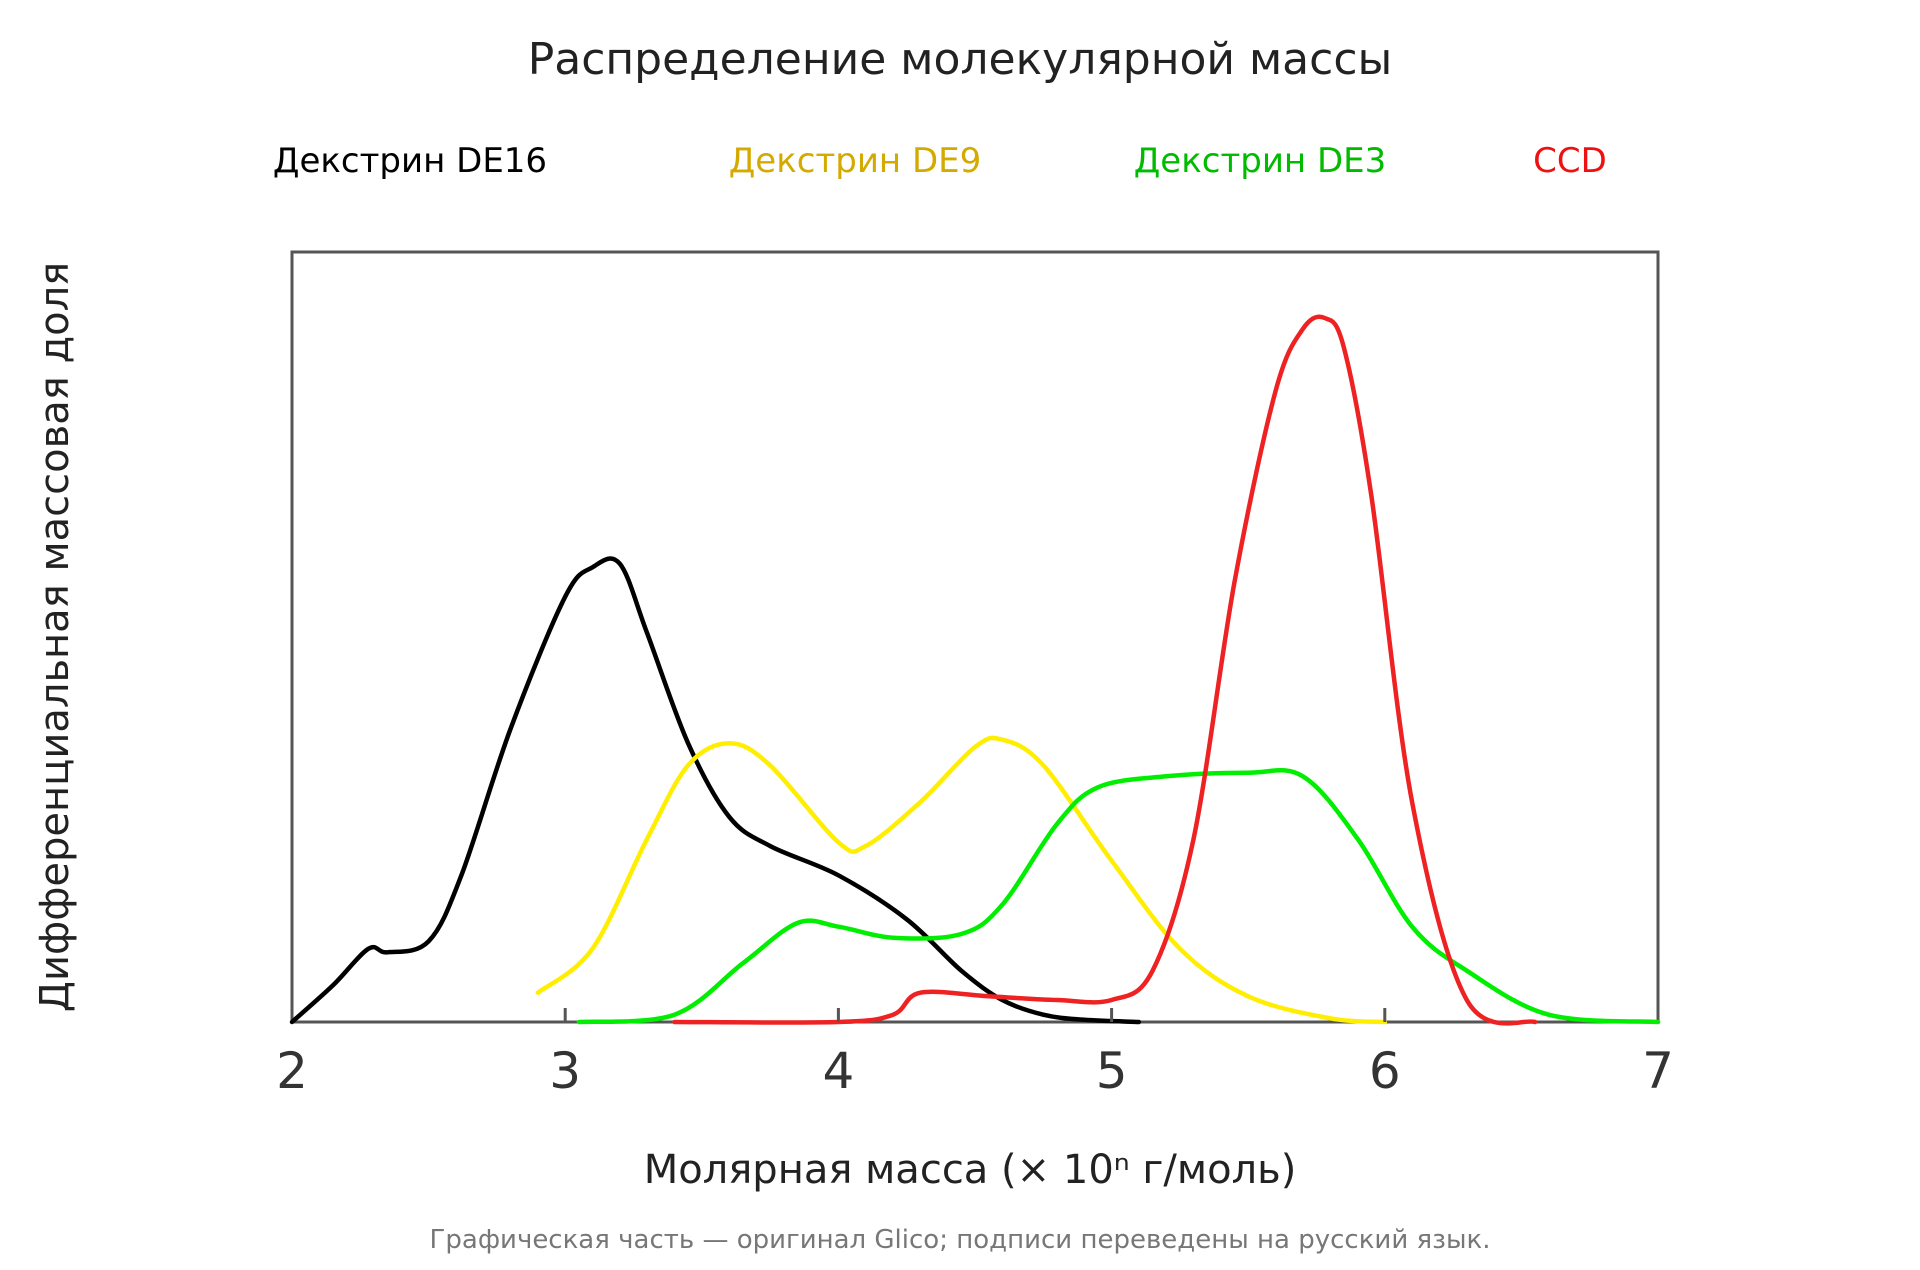 This screenshot has height=1270, width=1920. I want to click on x-axis-label: Молярная масса (× 10ⁿ г/моль), so click(970, 1170).